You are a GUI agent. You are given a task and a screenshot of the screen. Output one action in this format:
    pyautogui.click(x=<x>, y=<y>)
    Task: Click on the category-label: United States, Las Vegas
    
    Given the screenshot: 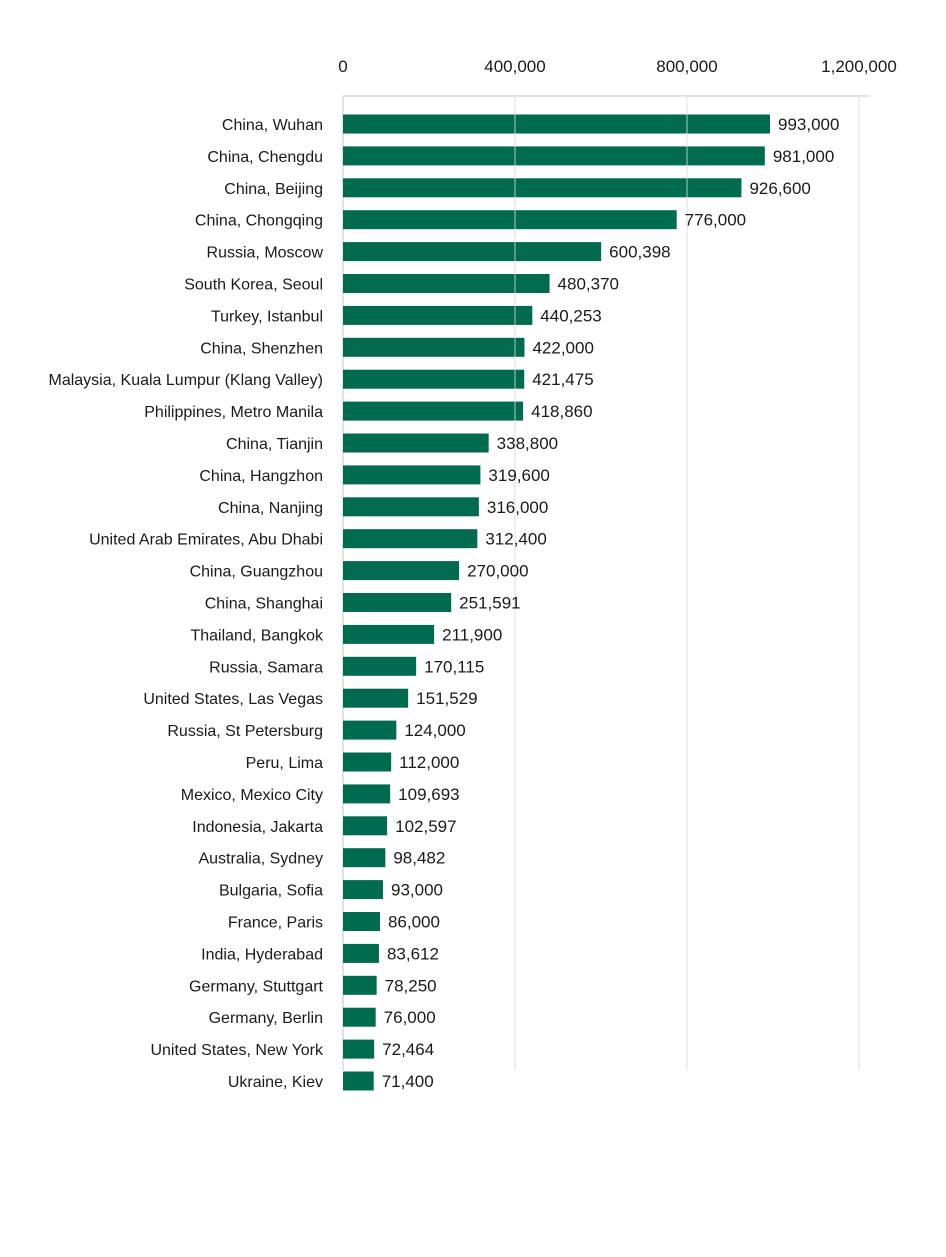 What is the action you would take?
    pyautogui.click(x=233, y=699)
    